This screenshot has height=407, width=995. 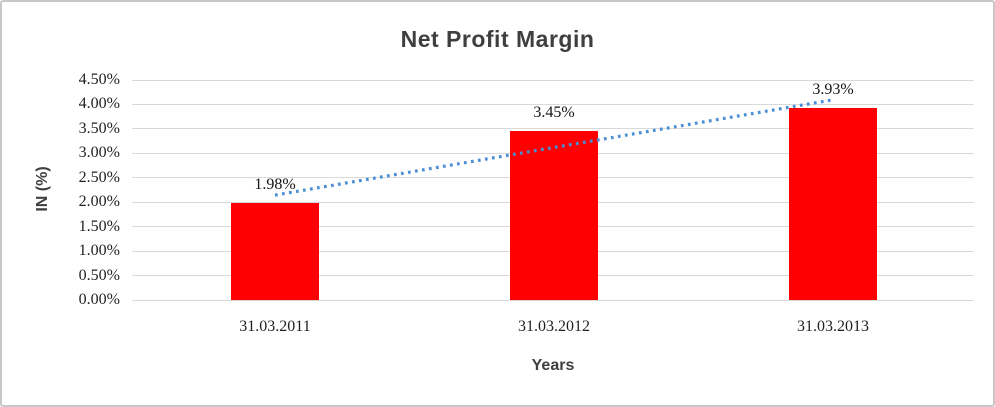 What do you see at coordinates (99, 299) in the screenshot?
I see `y-tick-label: 0.00%` at bounding box center [99, 299].